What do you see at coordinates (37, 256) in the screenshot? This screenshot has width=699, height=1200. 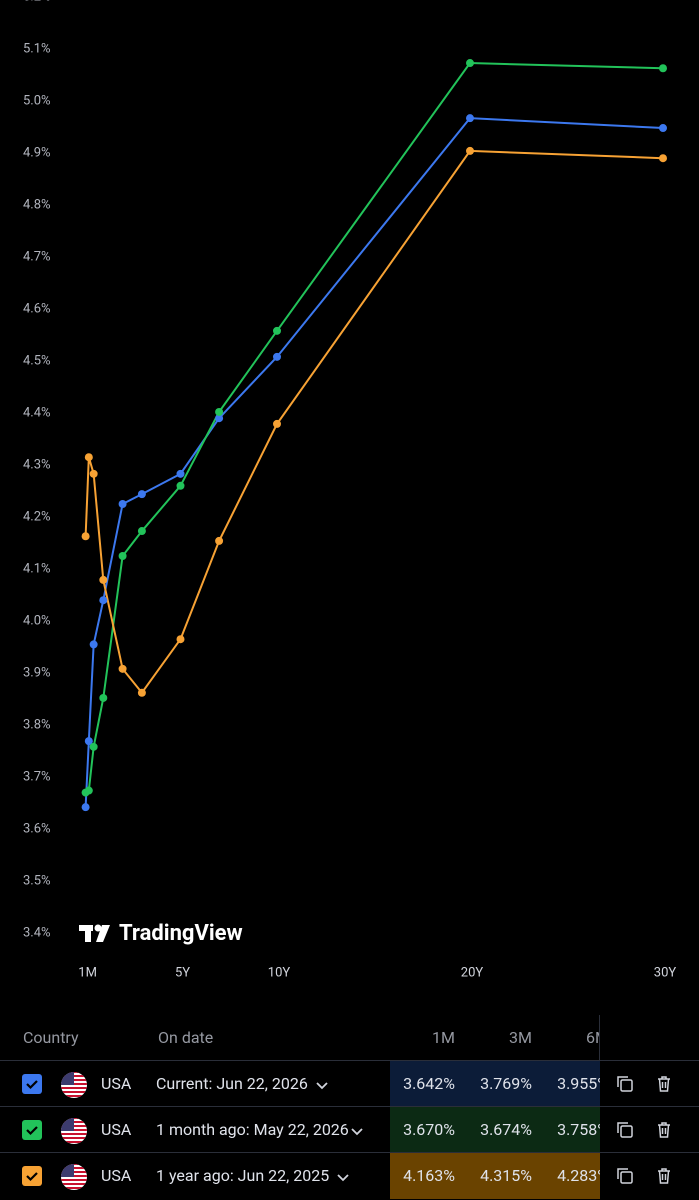 I see `y-tick-label: 4.7%` at bounding box center [37, 256].